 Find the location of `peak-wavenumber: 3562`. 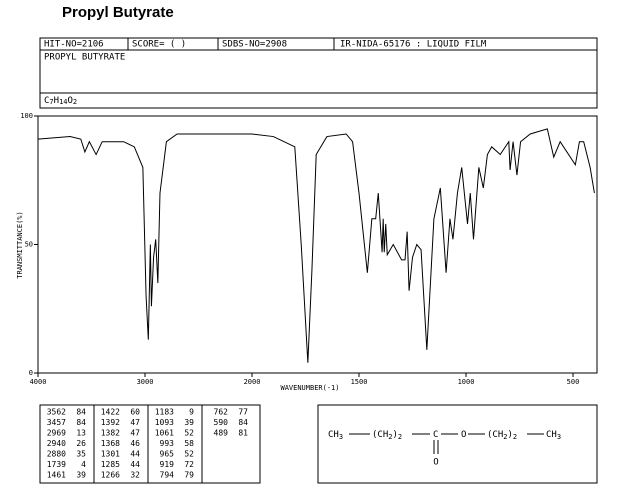

peak-wavenumber: 3562 is located at coordinates (56, 412).